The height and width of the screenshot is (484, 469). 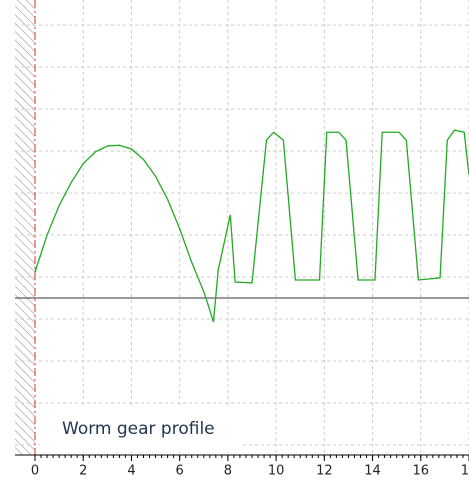 I want to click on chart-title: Worm gear profile, so click(x=138, y=429).